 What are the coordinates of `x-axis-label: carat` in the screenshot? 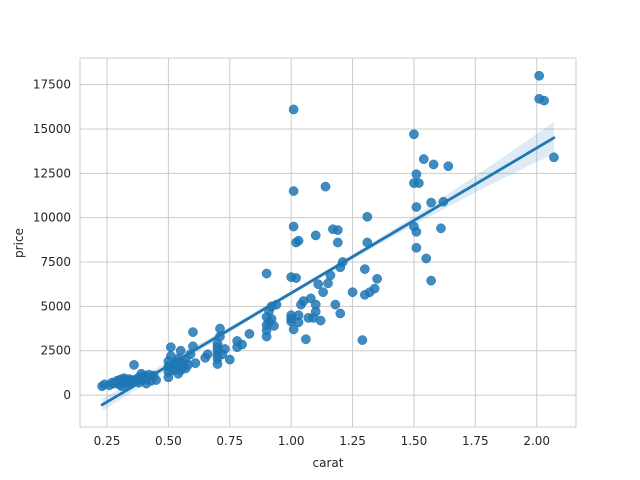 It's located at (328, 463).